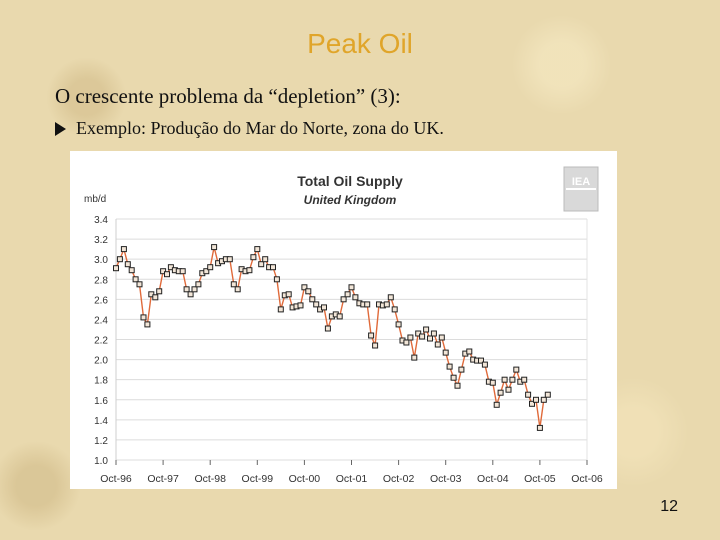 This screenshot has width=720, height=540. What do you see at coordinates (116, 479) in the screenshot?
I see `x-tick-label: Oct-96` at bounding box center [116, 479].